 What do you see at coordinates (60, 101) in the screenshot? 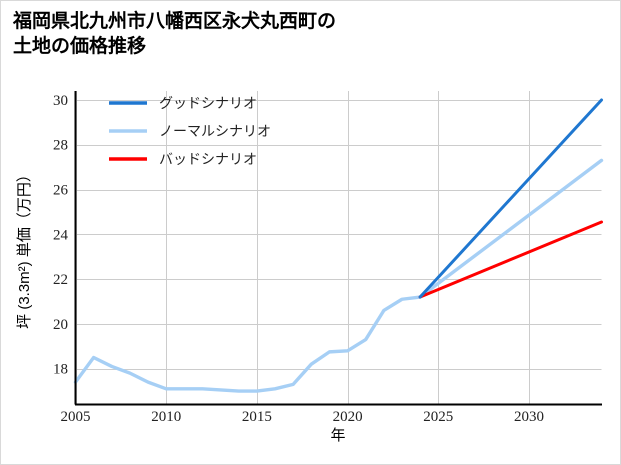
I see `y-tick-label: 30` at bounding box center [60, 101].